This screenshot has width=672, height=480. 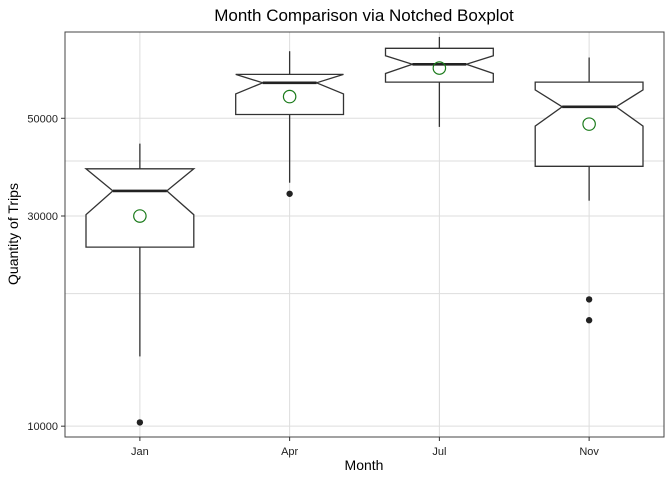 What do you see at coordinates (290, 124) in the screenshot?
I see `box-apr` at bounding box center [290, 124].